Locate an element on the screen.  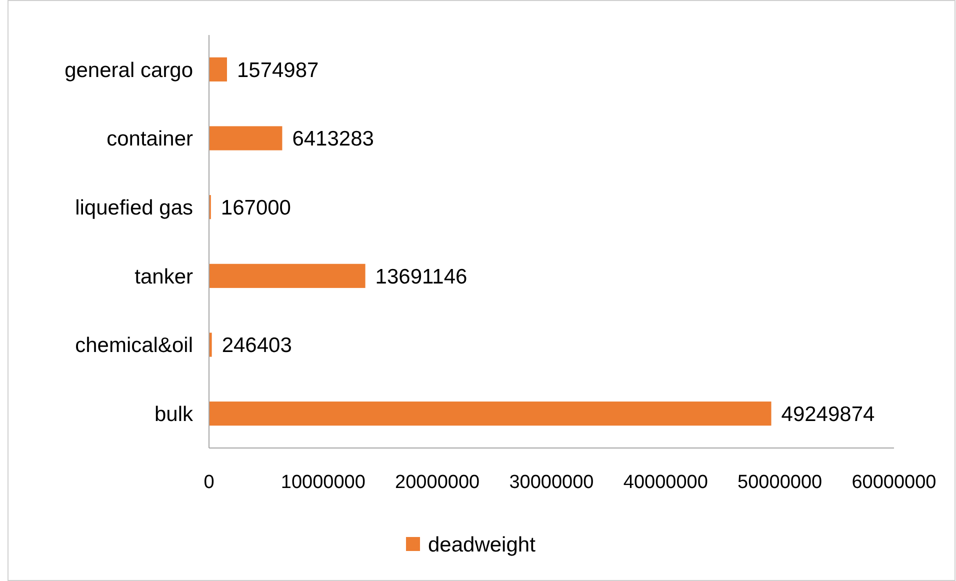
y-tick-label: tanker is located at coordinates (163, 276).